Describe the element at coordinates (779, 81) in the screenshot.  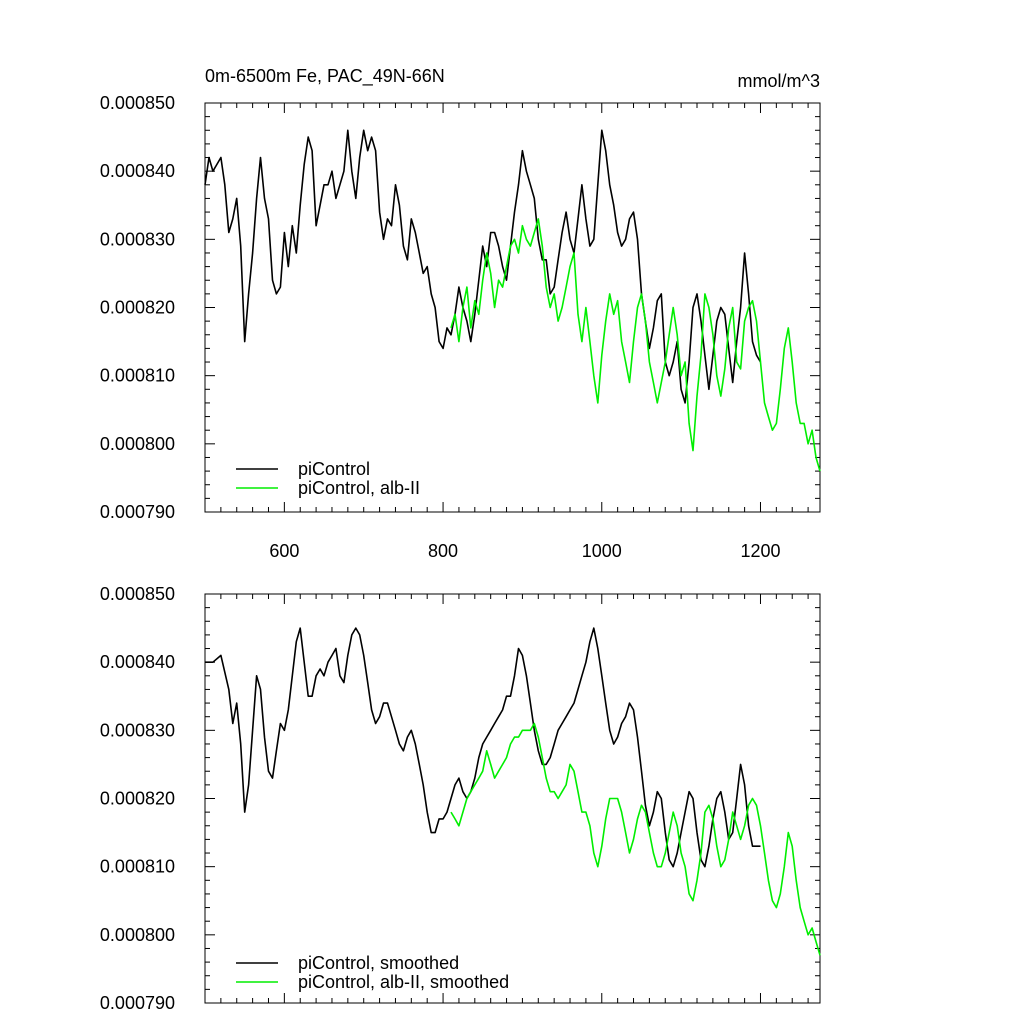
I see `units-label: mmol/m^3` at that location.